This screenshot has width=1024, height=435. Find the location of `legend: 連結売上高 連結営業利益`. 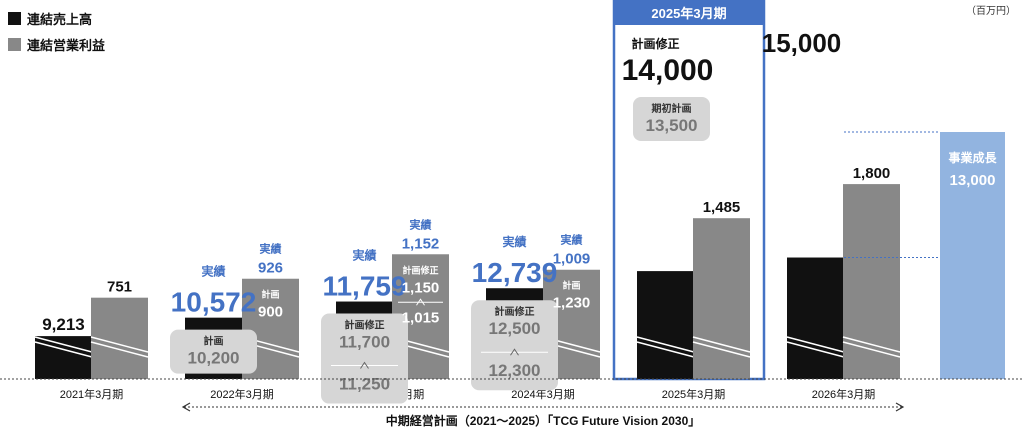

legend: 連結売上高 連結営業利益 is located at coordinates (56, 32).